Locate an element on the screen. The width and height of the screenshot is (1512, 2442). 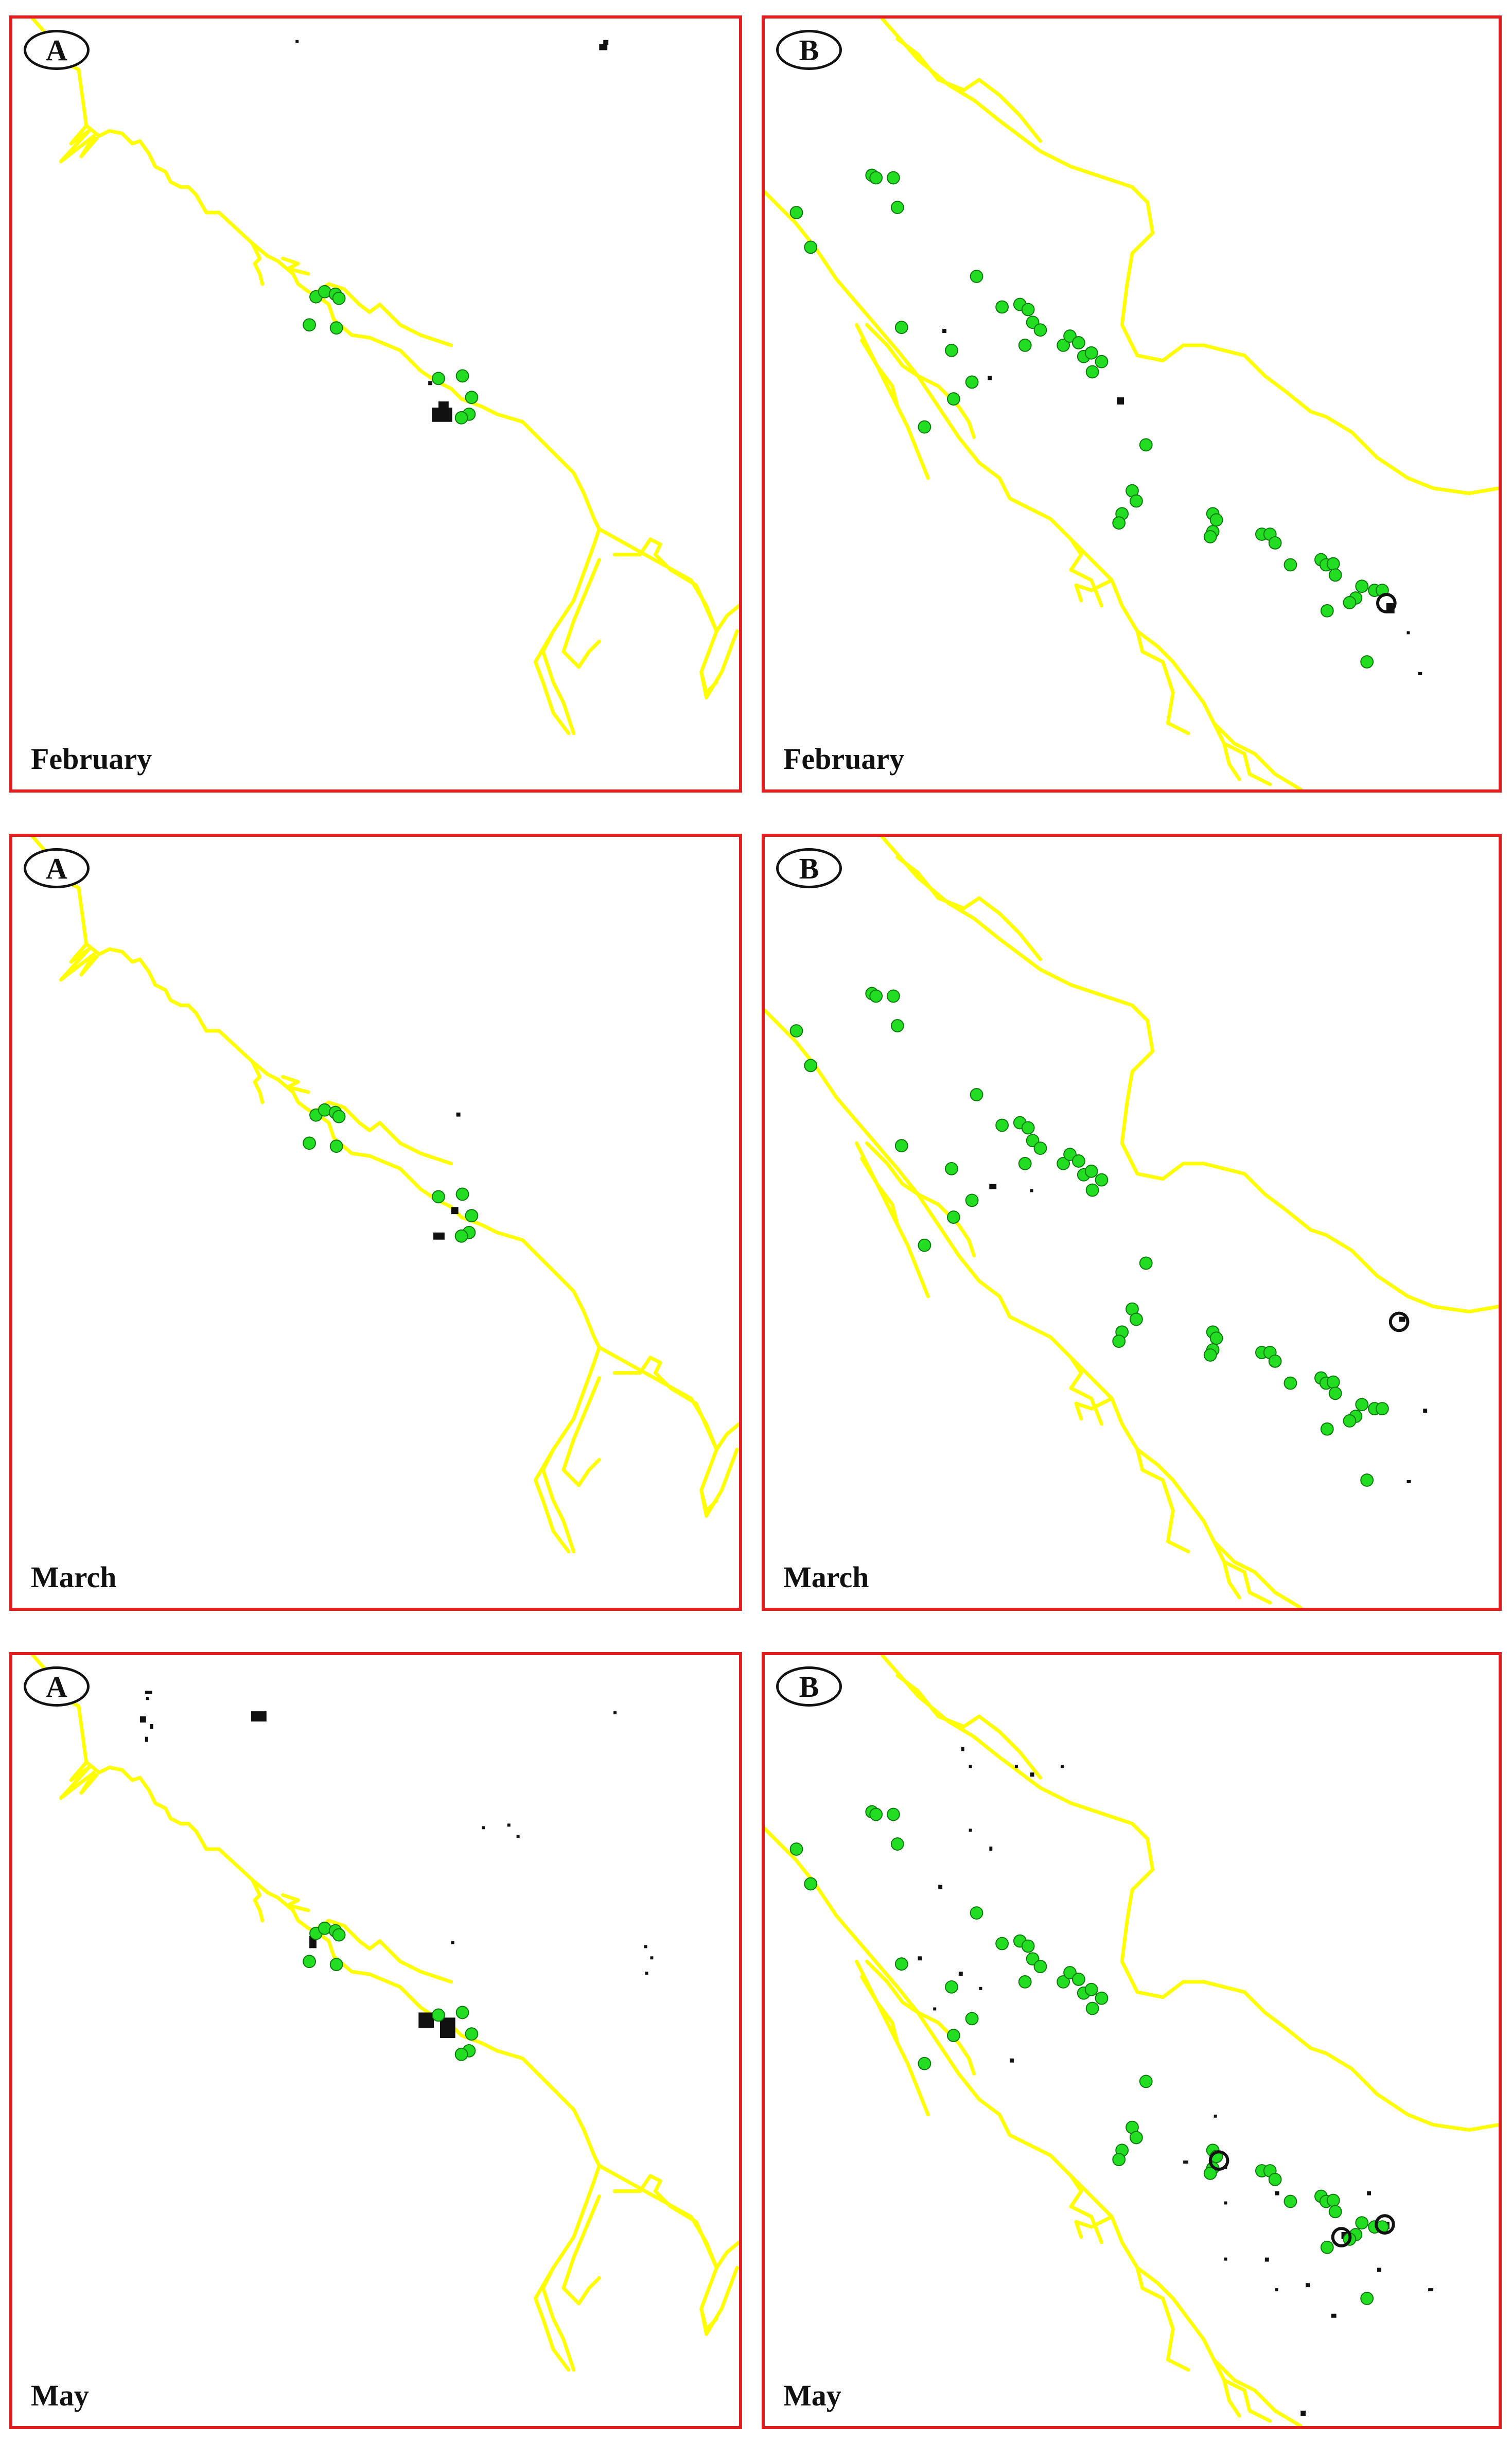
stations-group is located at coordinates (391, 1173).